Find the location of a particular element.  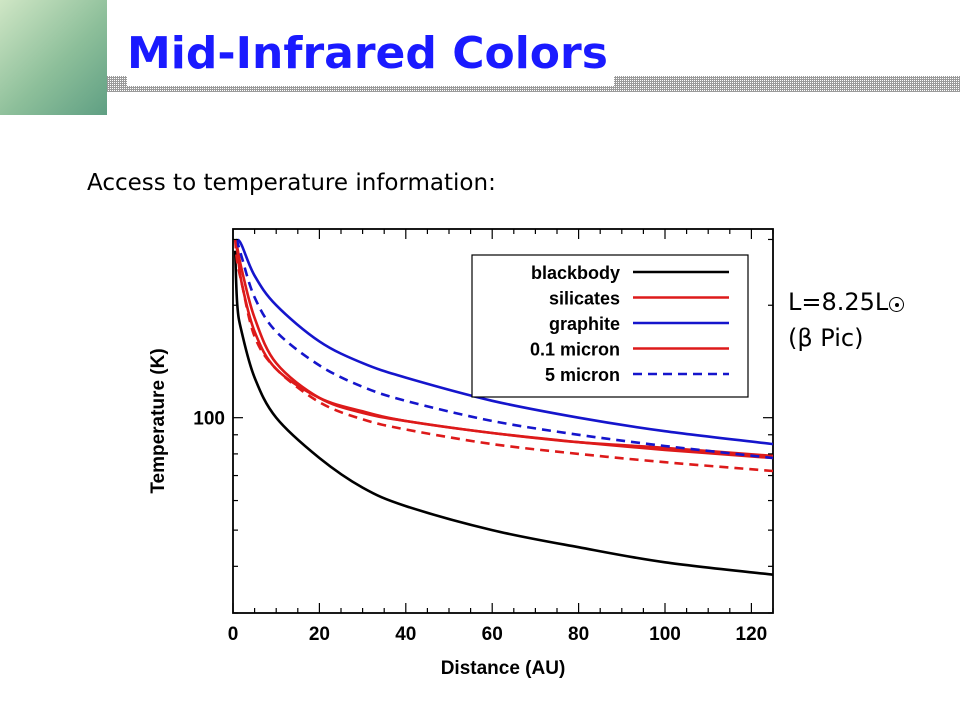

legend-label-graphite: graphite is located at coordinates (584, 324).